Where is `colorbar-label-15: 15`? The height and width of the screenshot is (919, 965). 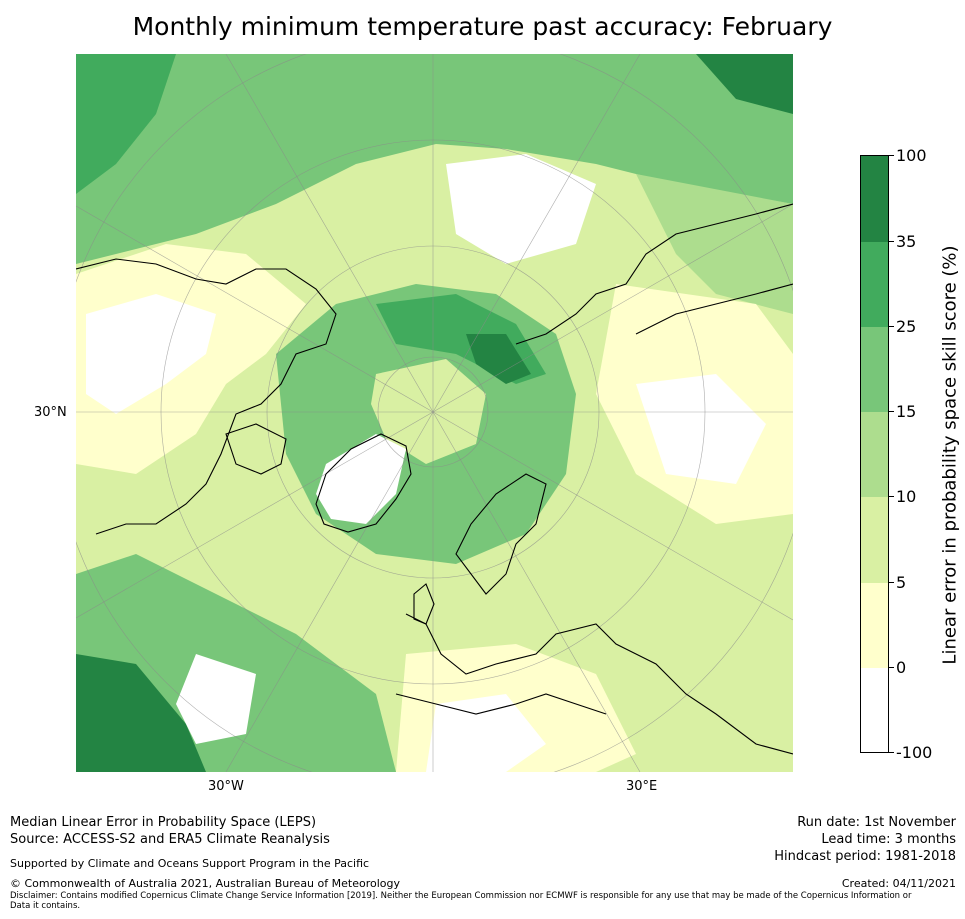
colorbar-label-15: 15 is located at coordinates (906, 411).